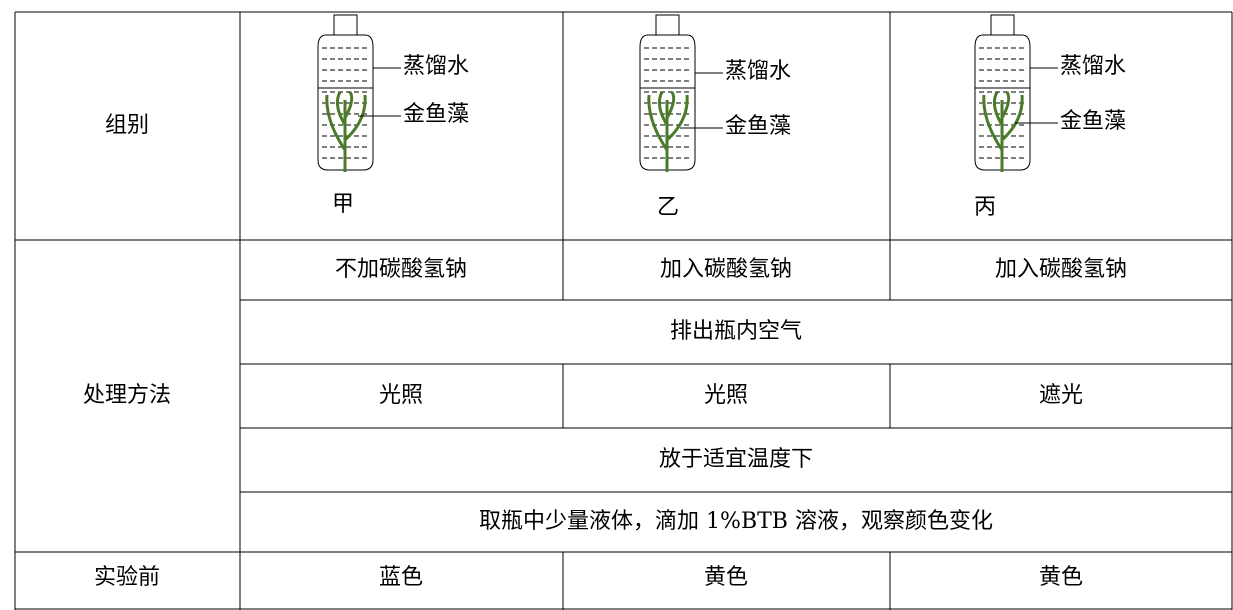 Image resolution: width=1233 pixels, height=610 pixels. What do you see at coordinates (985, 207) in the screenshot?
I see `cell-text: 丙` at bounding box center [985, 207].